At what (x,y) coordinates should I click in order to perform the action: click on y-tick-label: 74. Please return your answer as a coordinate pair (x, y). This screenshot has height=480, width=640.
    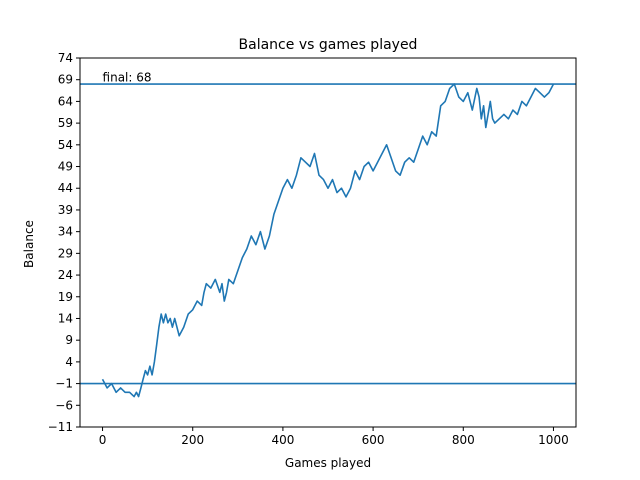
    Looking at the image, I should click on (65, 58).